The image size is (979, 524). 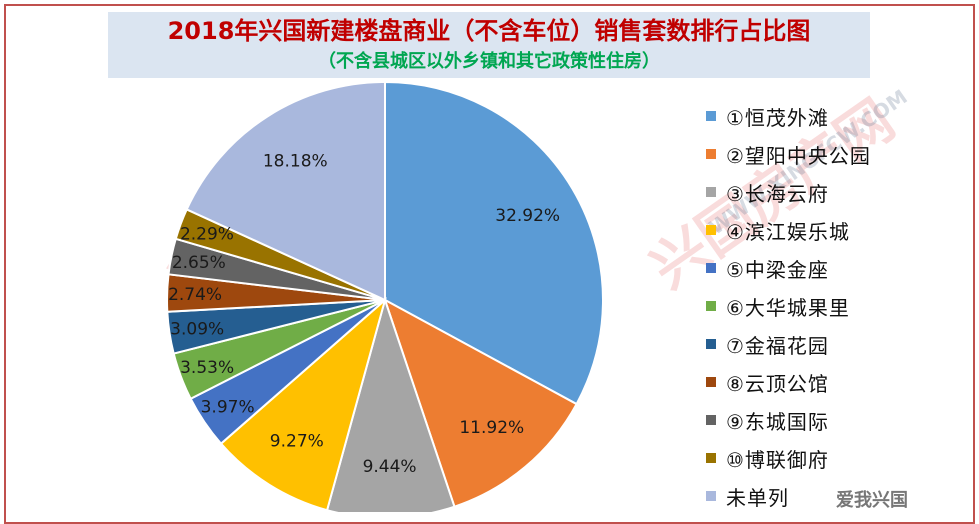 What do you see at coordinates (798, 155) in the screenshot?
I see `legend-label: ②望阳中央公园` at bounding box center [798, 155].